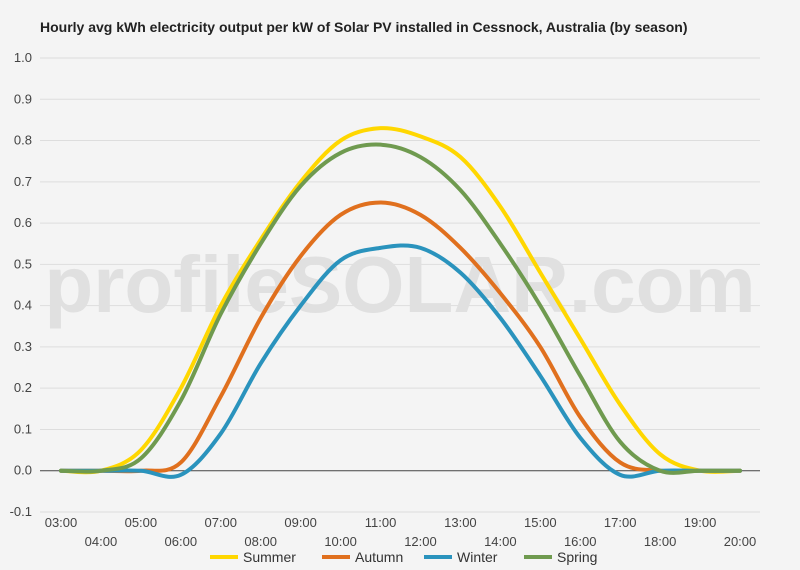 The height and width of the screenshot is (570, 800). Describe the element at coordinates (740, 541) in the screenshot. I see `x-tick-label: 20:00` at that location.